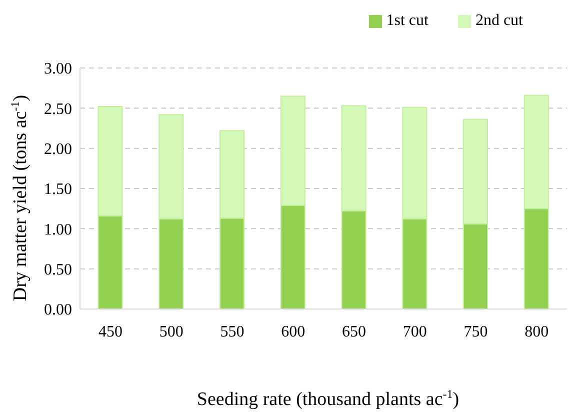 The width and height of the screenshot is (583, 419). Describe the element at coordinates (58, 69) in the screenshot. I see `y-tick-label: 3.00` at that location.